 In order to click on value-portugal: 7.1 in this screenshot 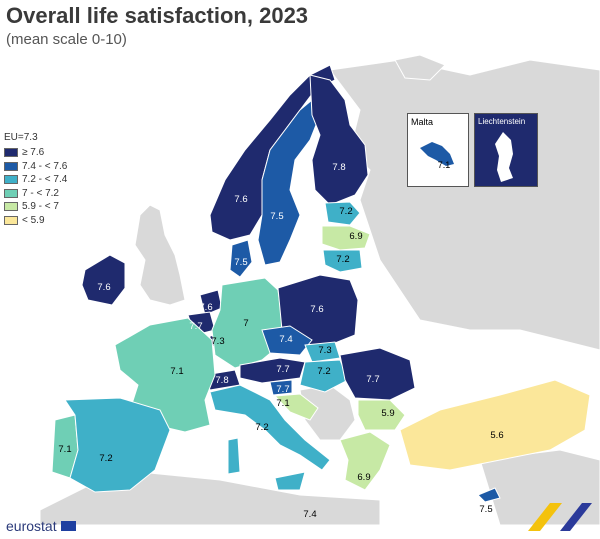, I will do `click(64, 449)`.